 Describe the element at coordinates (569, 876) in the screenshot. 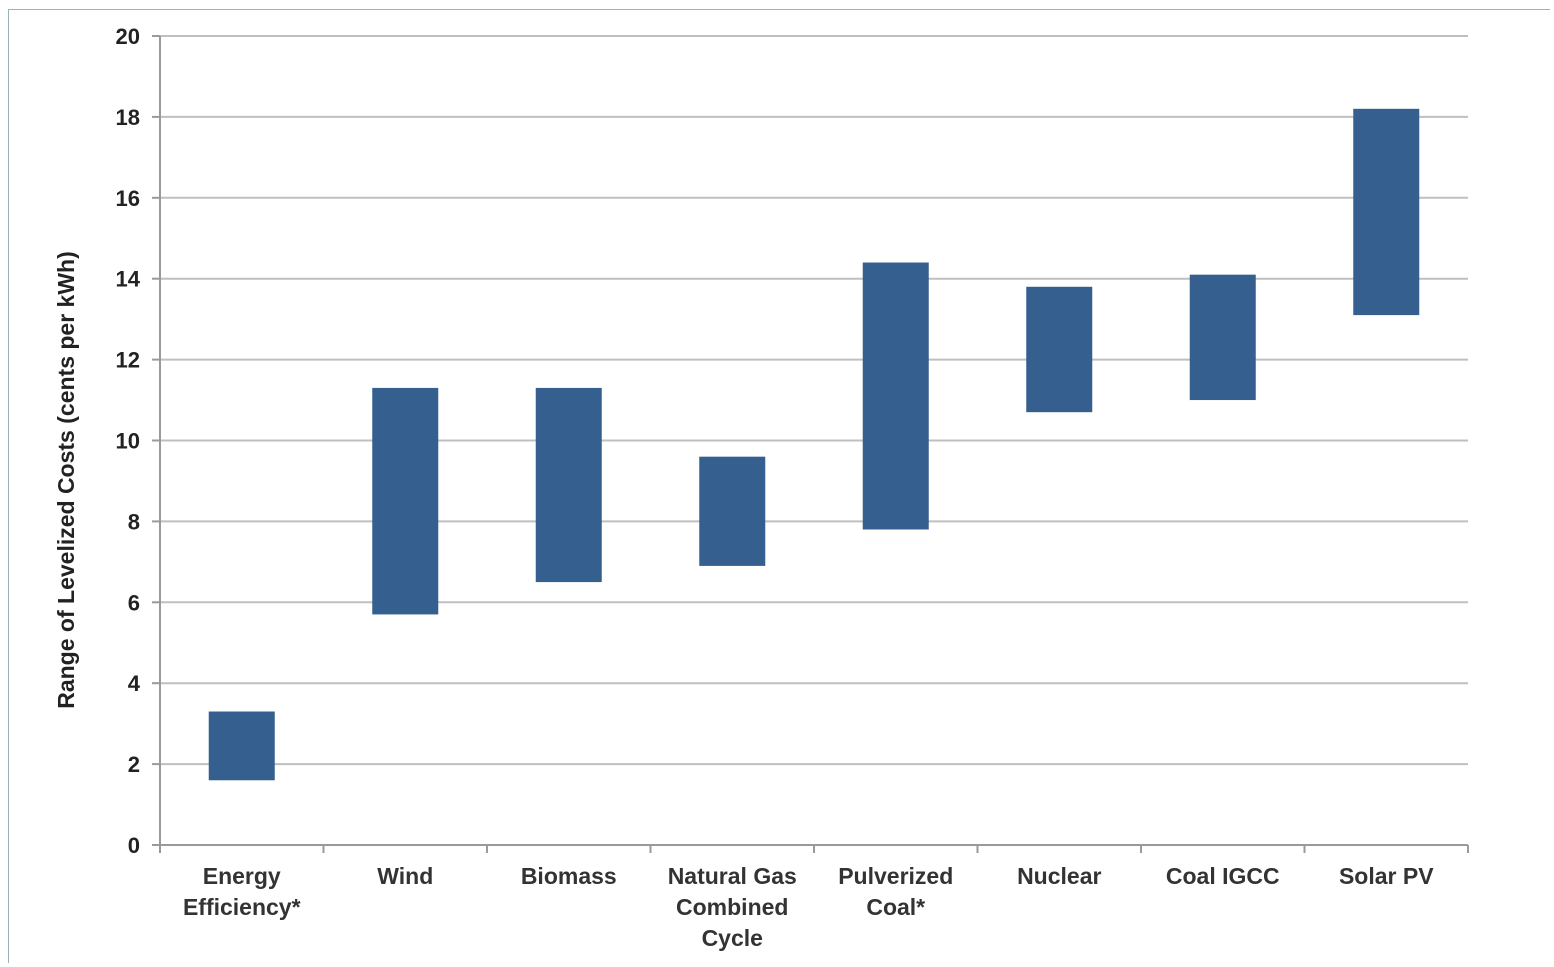

I see `x-tick-label: Biomass` at that location.